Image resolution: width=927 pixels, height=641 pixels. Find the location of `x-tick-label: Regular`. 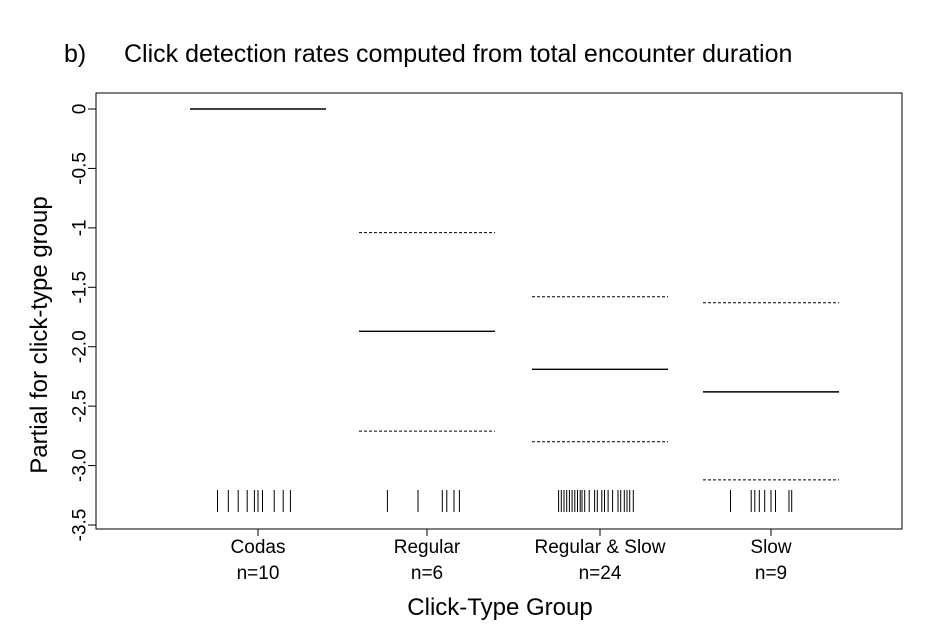

x-tick-label: Regular is located at coordinates (427, 547).